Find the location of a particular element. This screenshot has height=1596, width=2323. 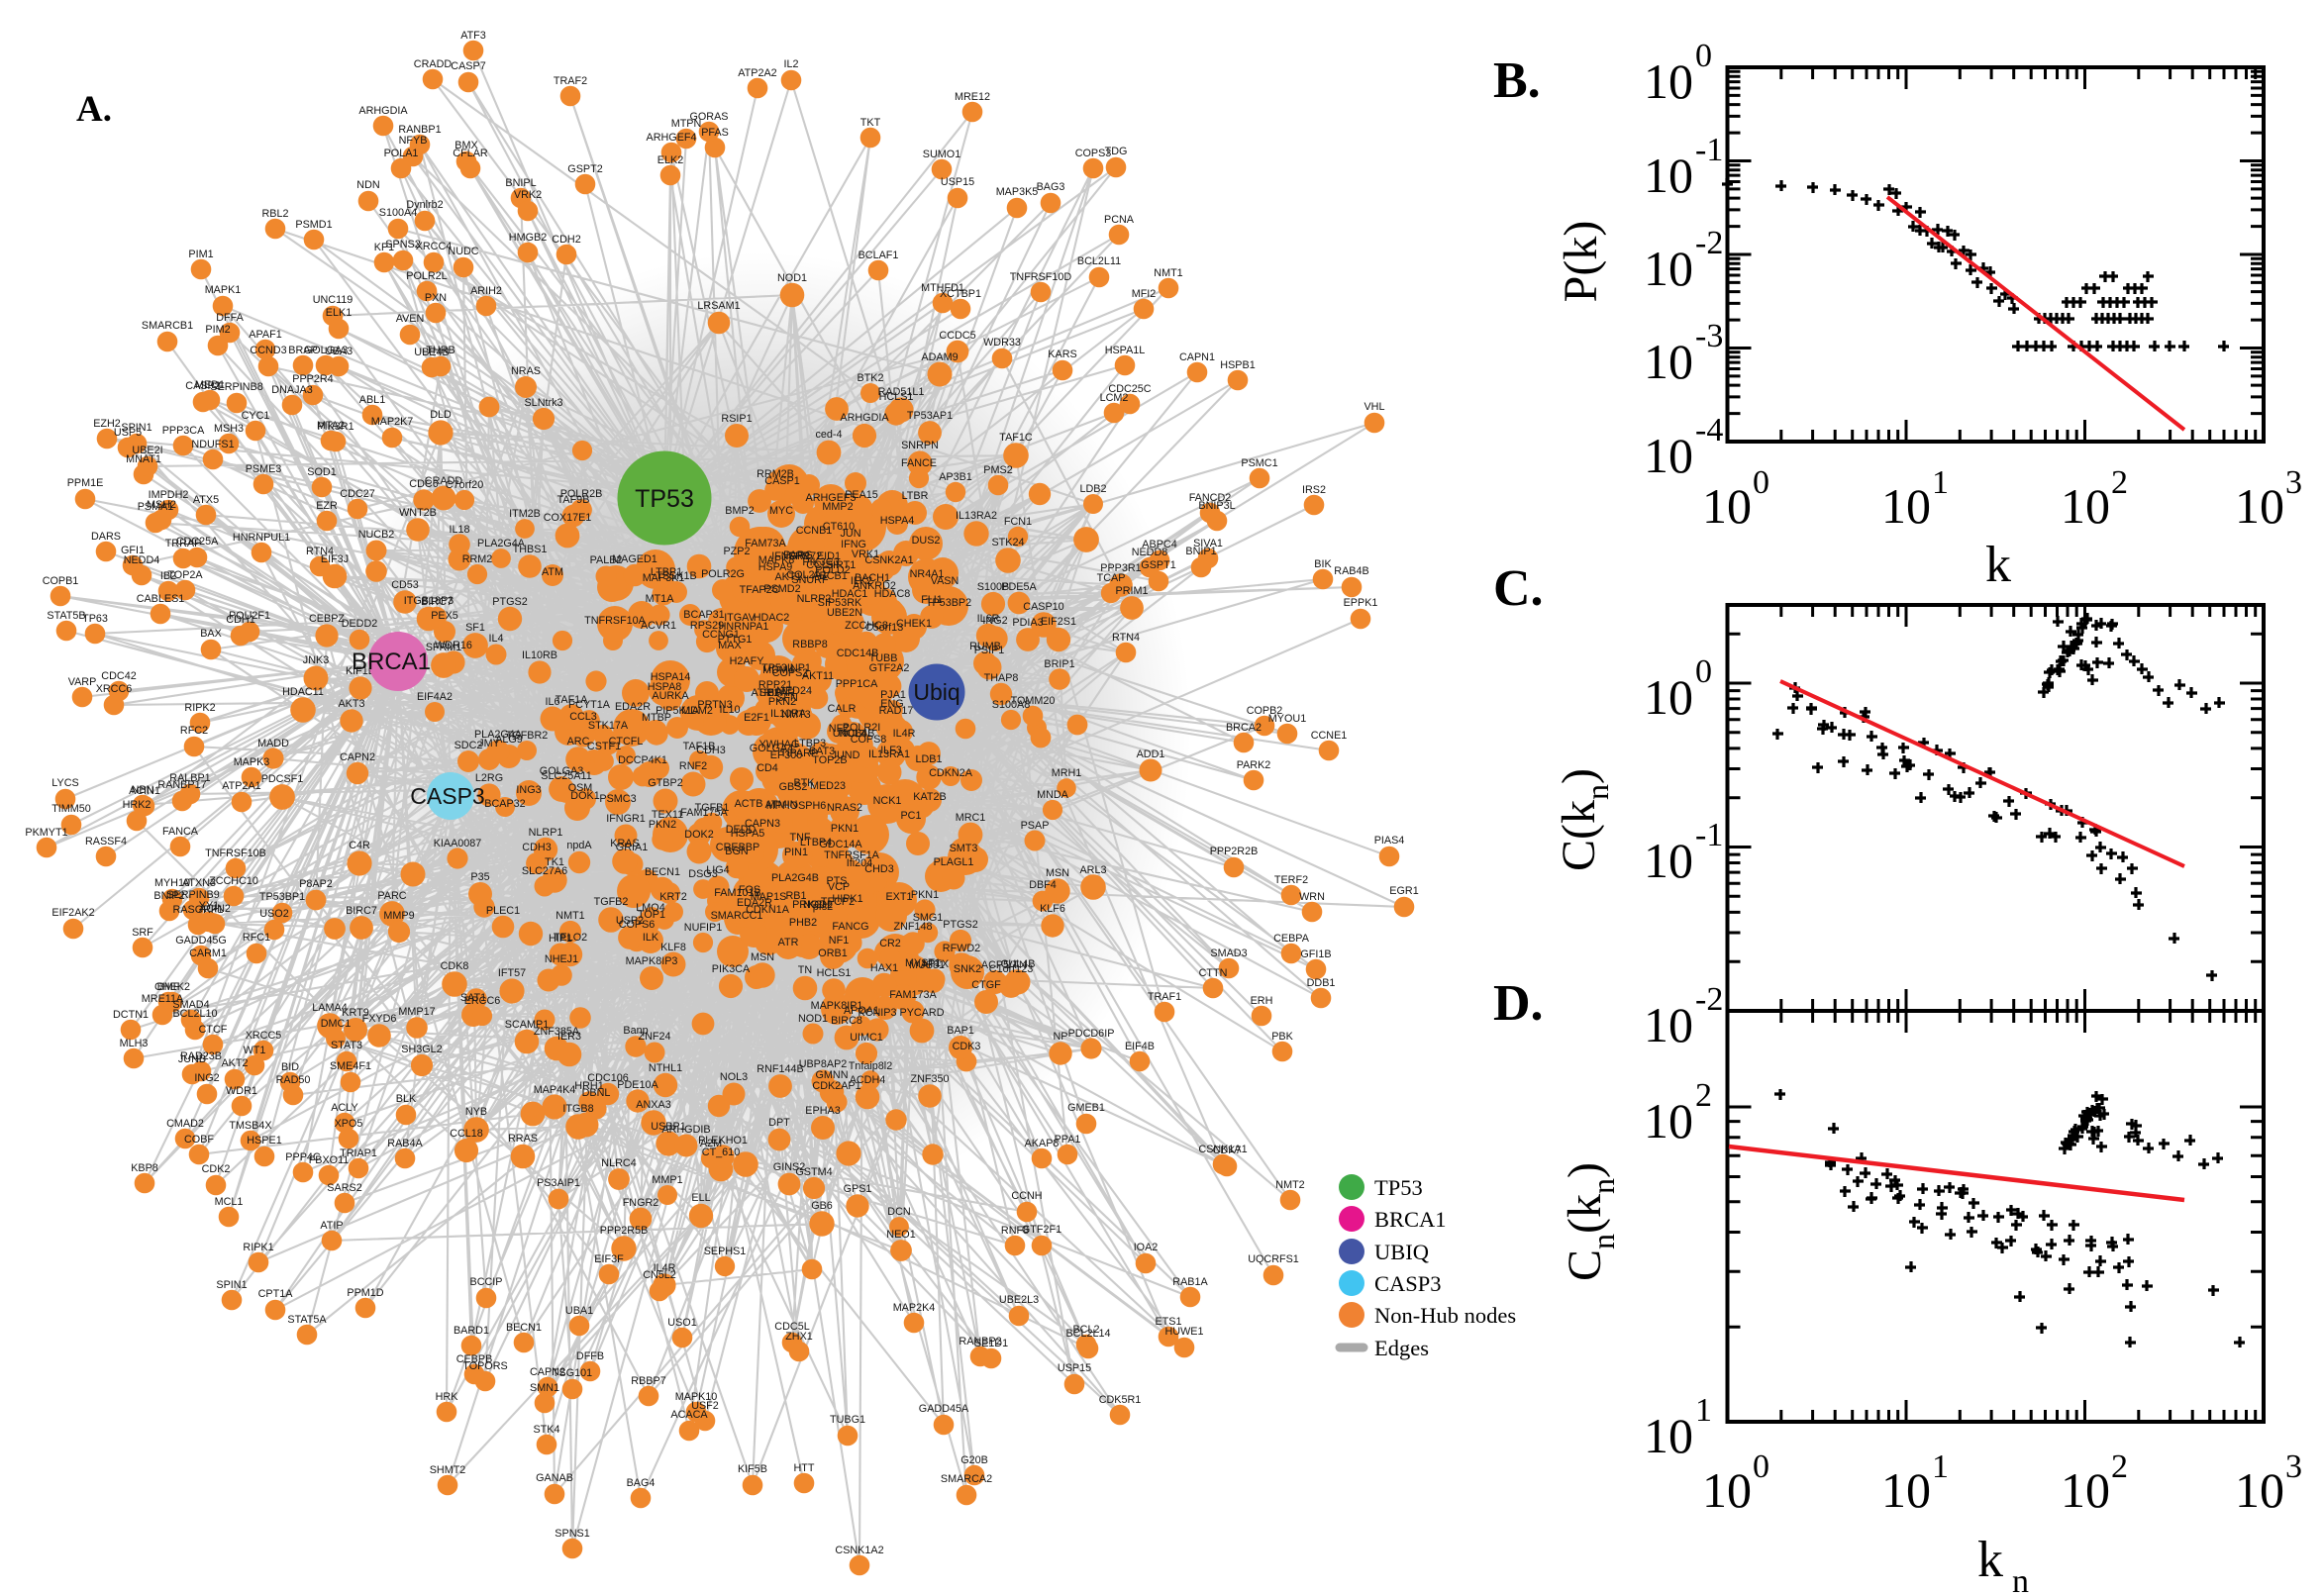

svg-text: ced-4 is located at coordinates (829, 435).